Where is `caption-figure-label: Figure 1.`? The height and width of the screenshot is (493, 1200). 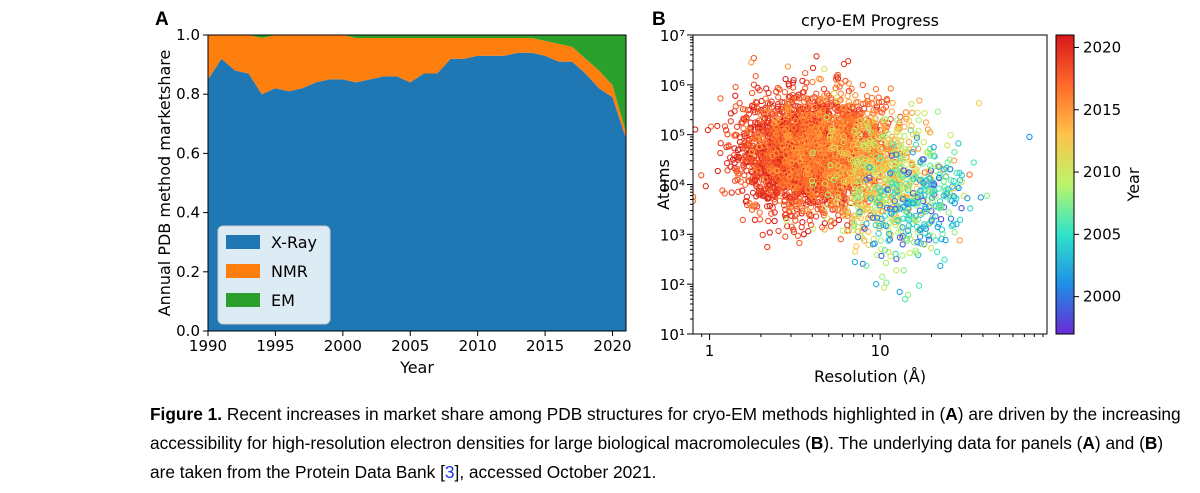
caption-figure-label: Figure 1. is located at coordinates (186, 414).